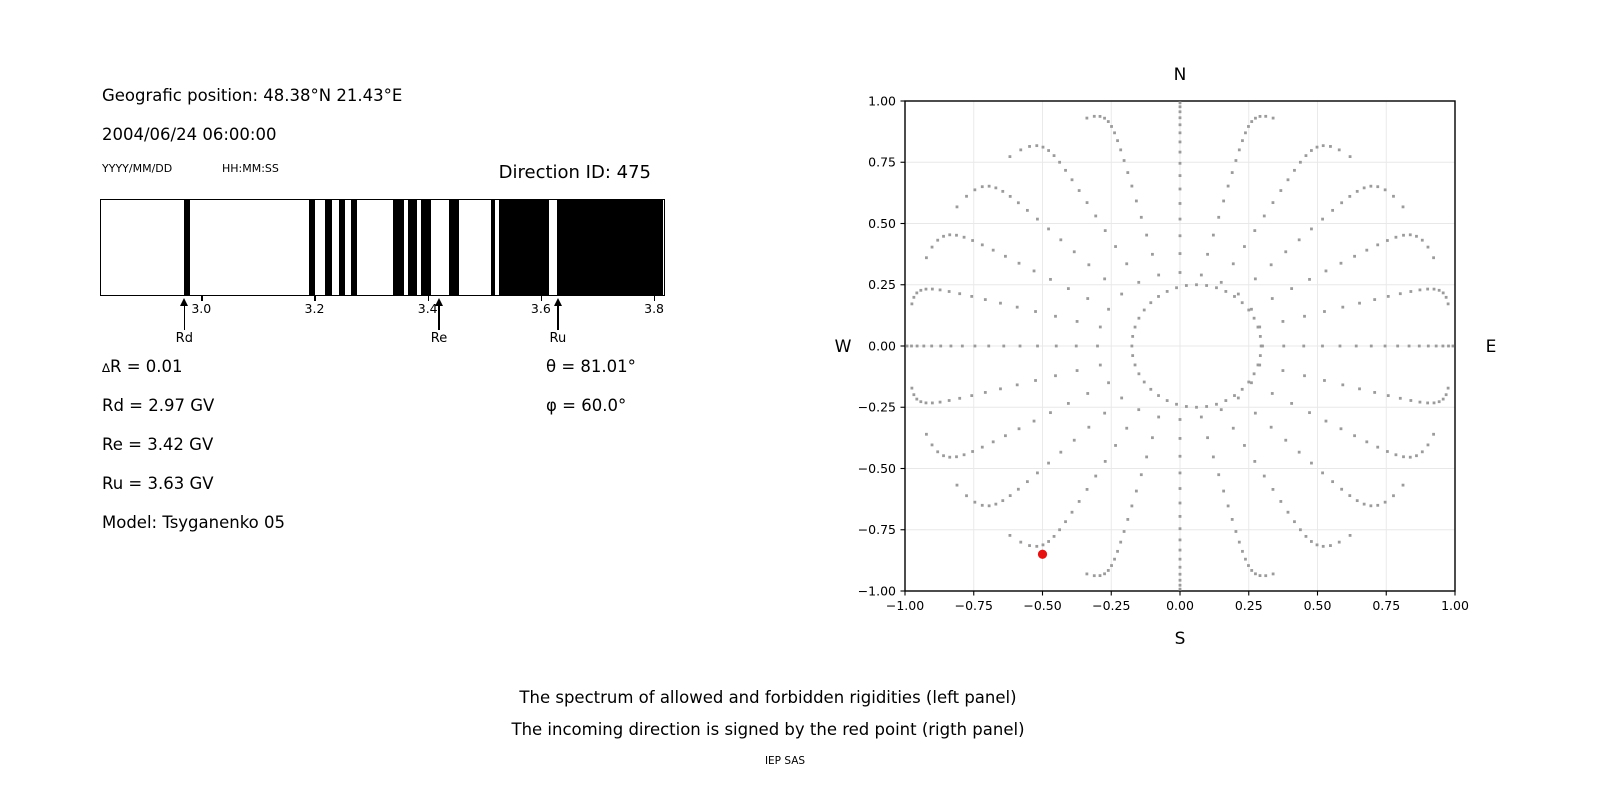 This screenshot has width=1600, height=800. What do you see at coordinates (1318, 605) in the screenshot?
I see `x-tick-label: 0.50` at bounding box center [1318, 605].